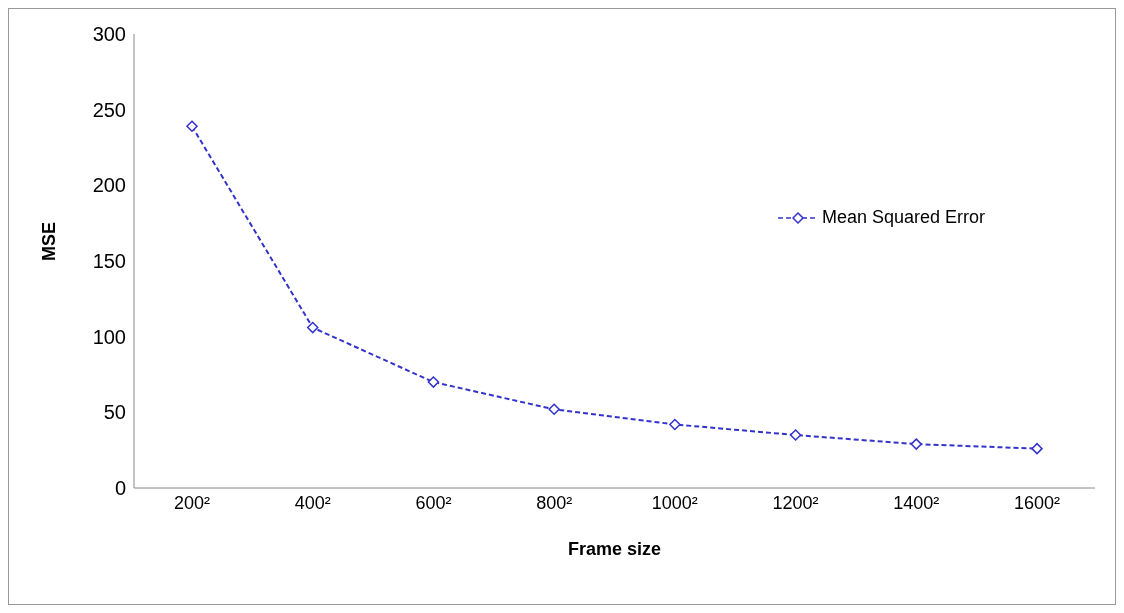 The height and width of the screenshot is (613, 1124). I want to click on x-tick-label: 800², so click(554, 502).